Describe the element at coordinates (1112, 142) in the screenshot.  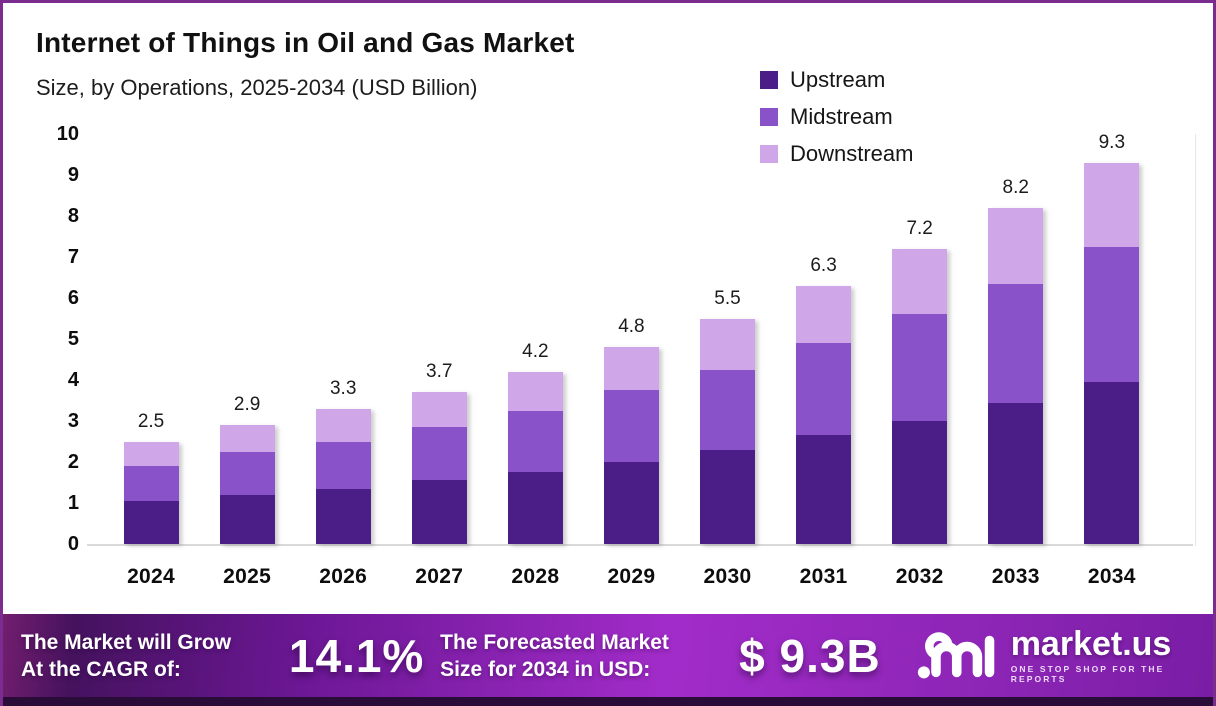
I see `bar-total-label: 9.3` at that location.